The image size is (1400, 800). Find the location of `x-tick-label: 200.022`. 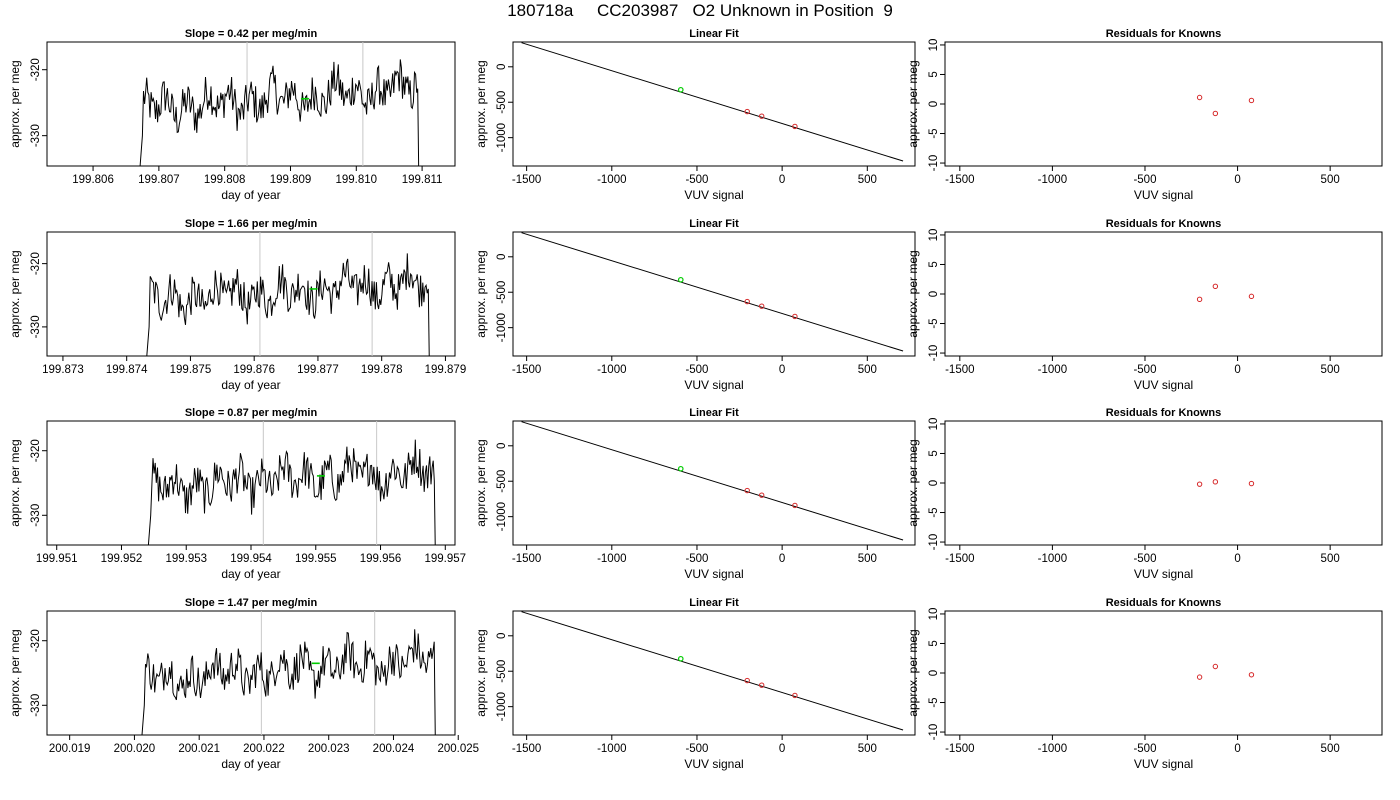

x-tick-label: 200.022 is located at coordinates (264, 749).